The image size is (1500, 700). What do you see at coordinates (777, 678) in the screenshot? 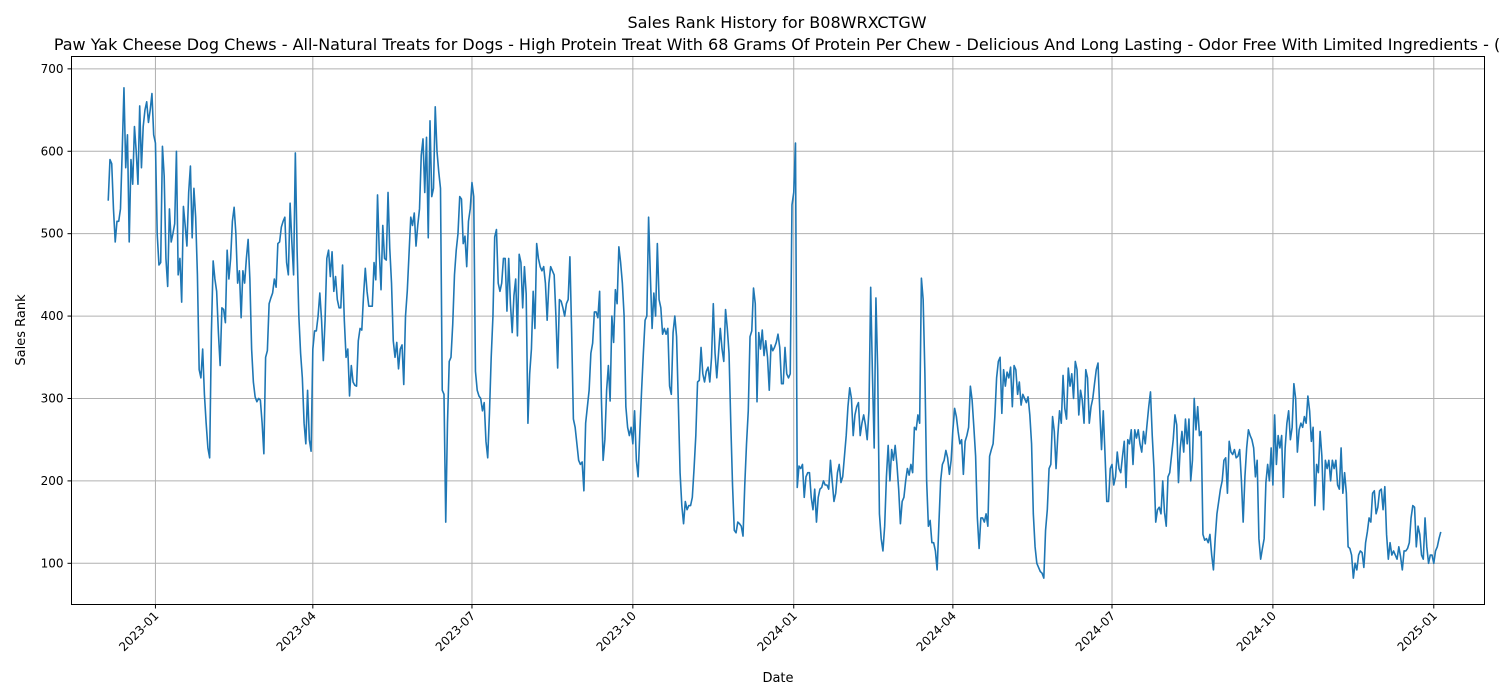
I see `x-axis-label: Date` at bounding box center [777, 678].